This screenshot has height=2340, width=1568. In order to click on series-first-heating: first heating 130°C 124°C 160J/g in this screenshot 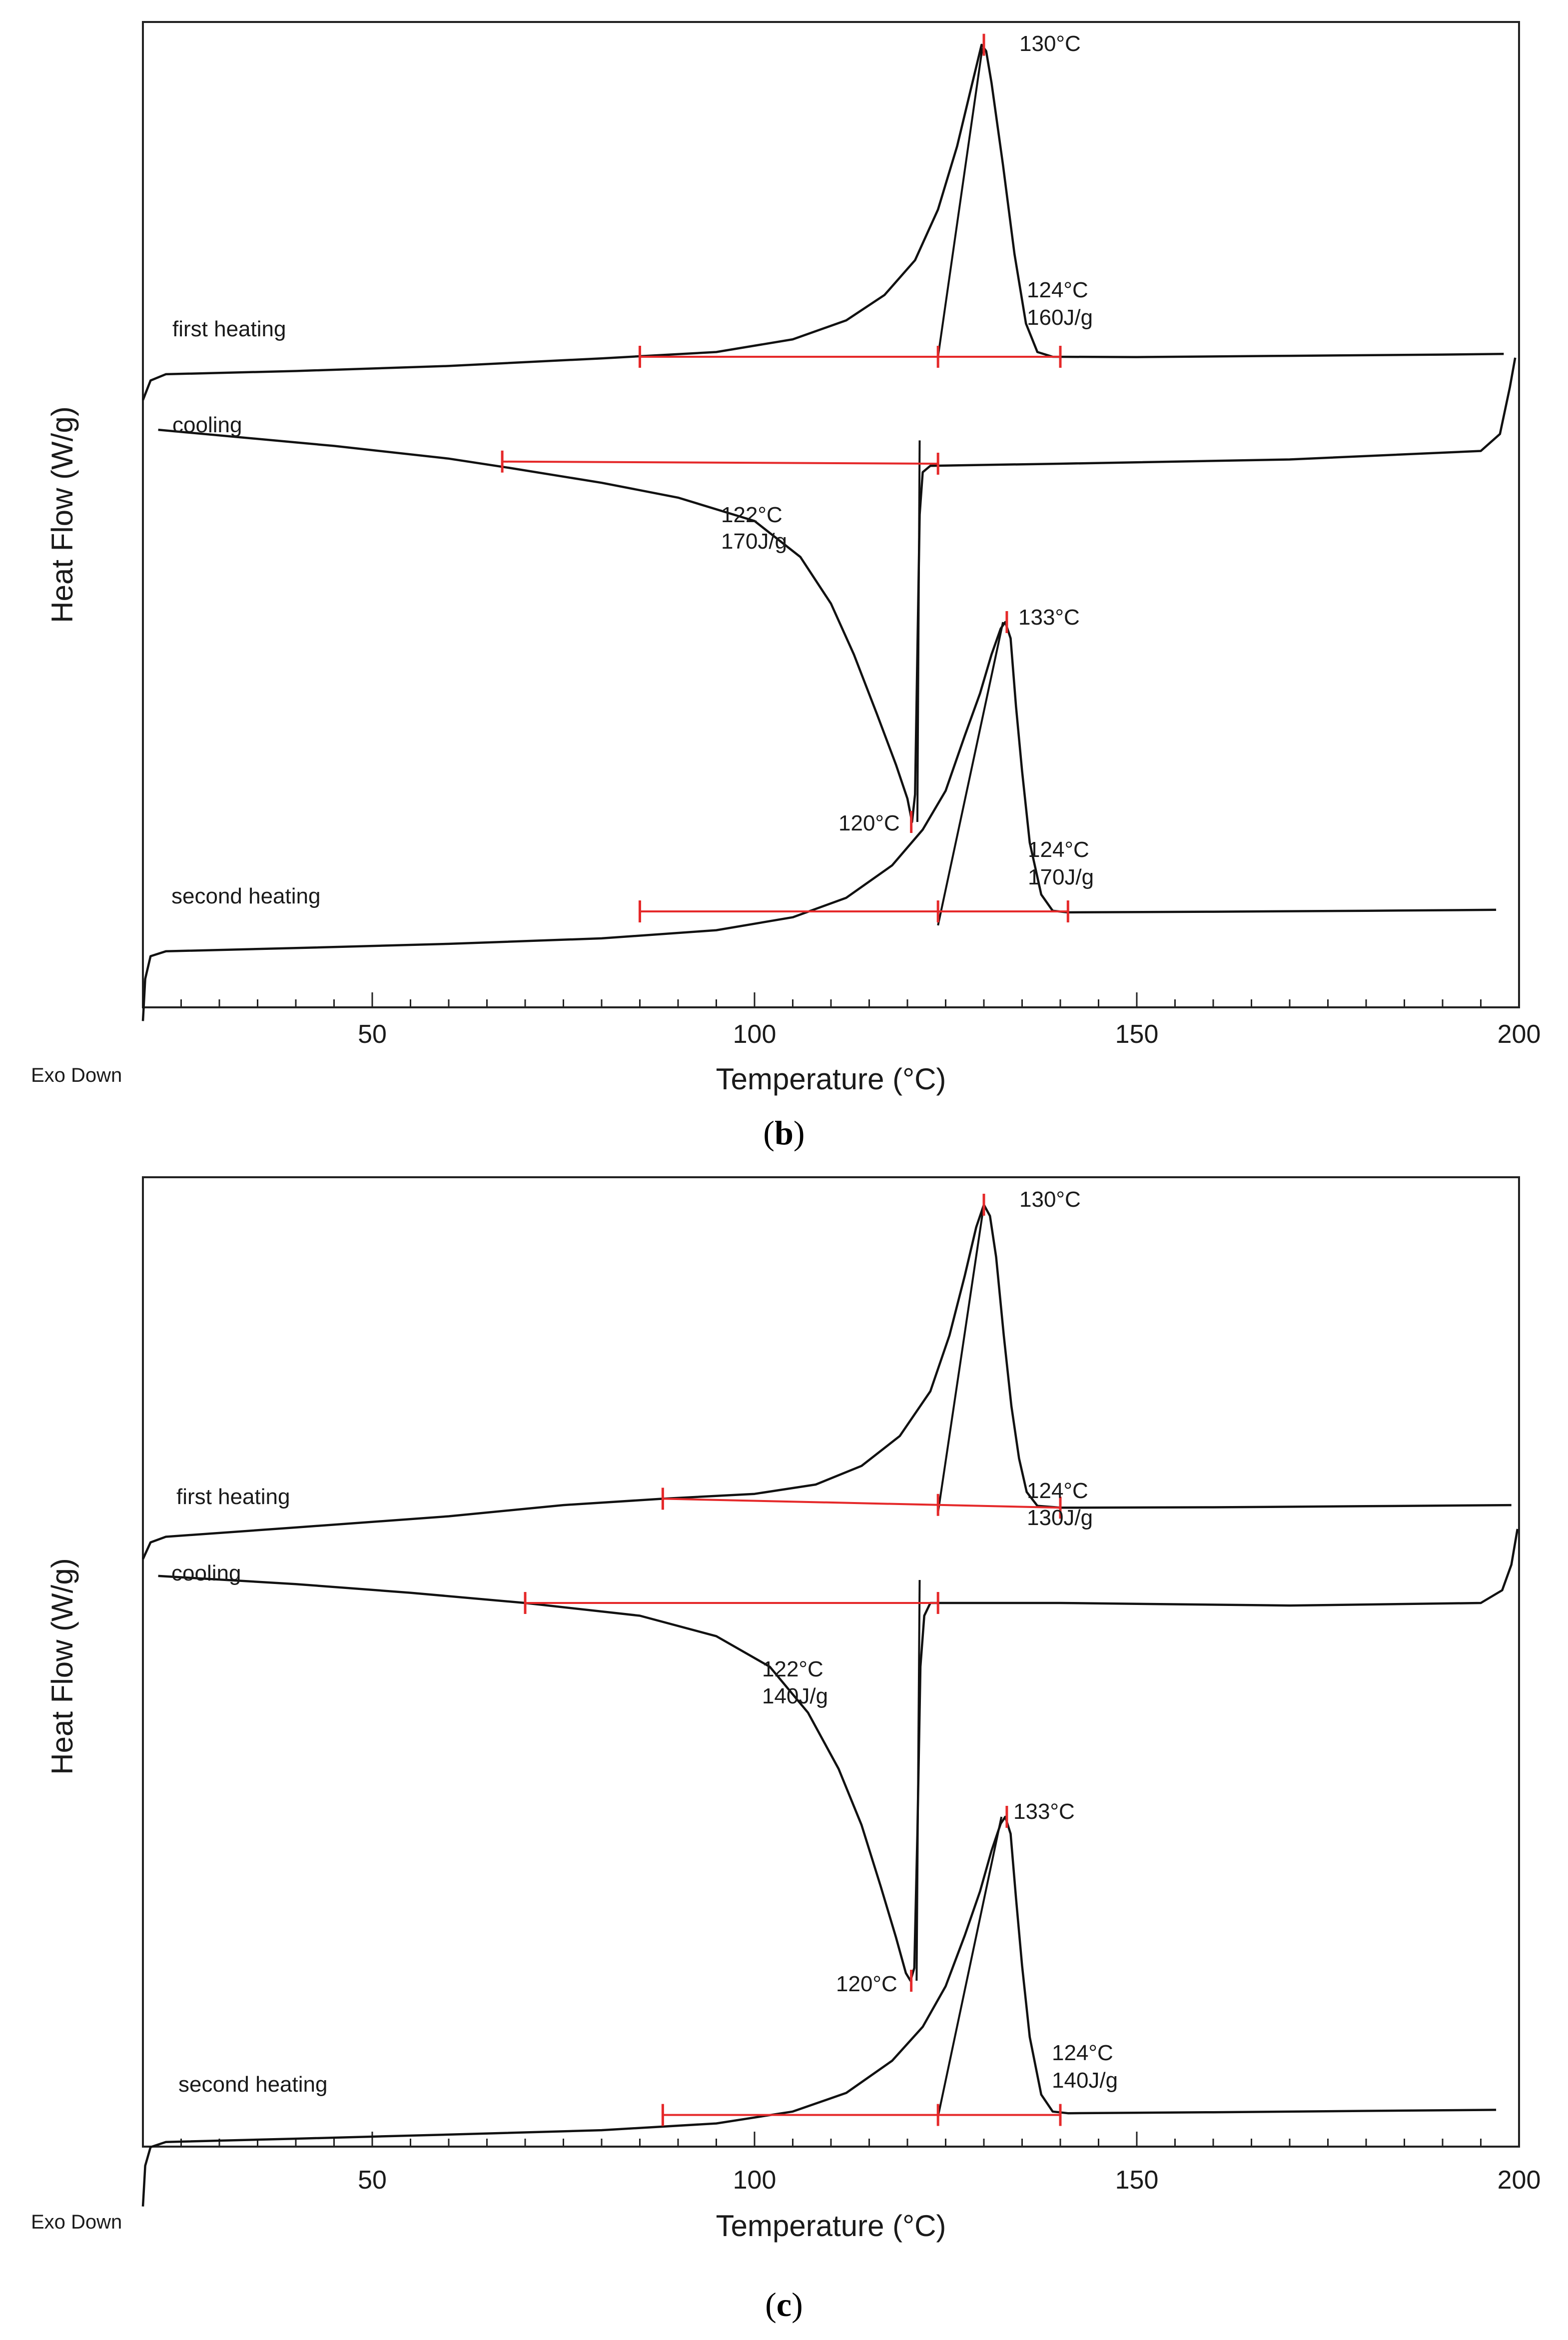, I will do `click(823, 216)`.